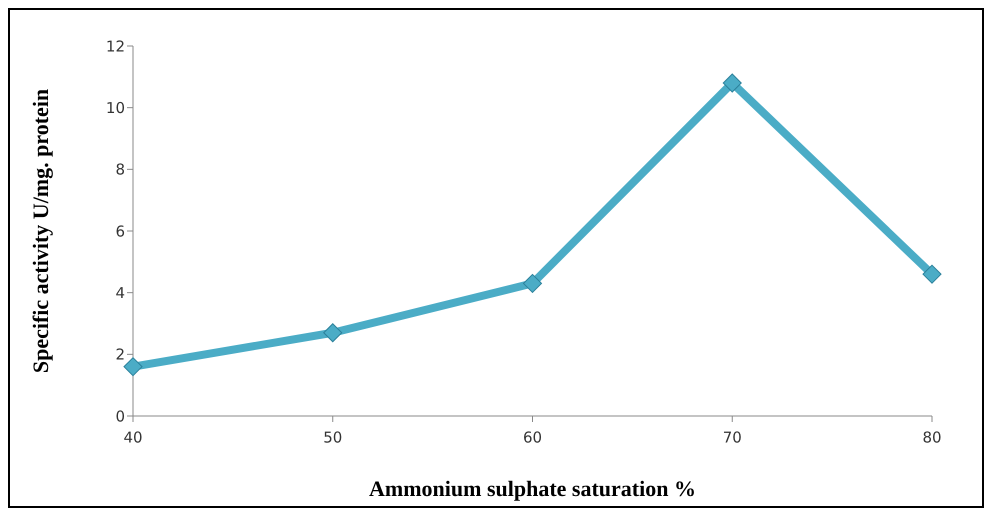 The height and width of the screenshot is (517, 996). I want to click on y-axis-title: Specific activity U/mg. protein, so click(40, 231).